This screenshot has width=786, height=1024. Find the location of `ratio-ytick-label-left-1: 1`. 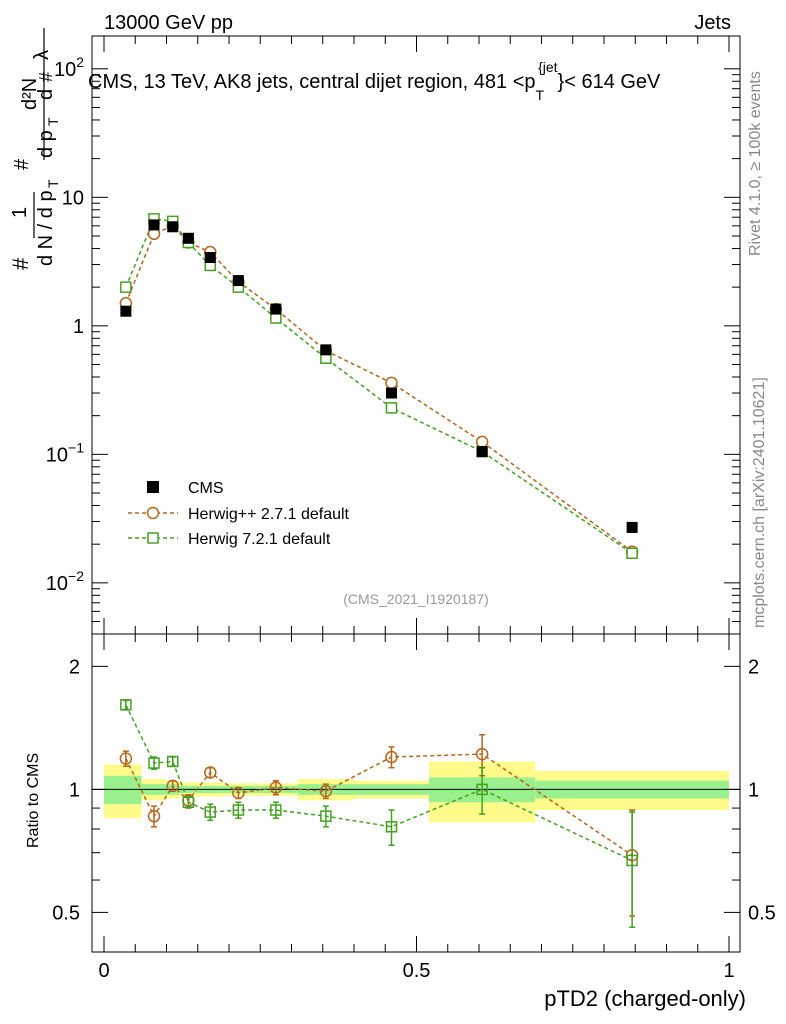

ratio-ytick-label-left-1: 1 is located at coordinates (74, 790).